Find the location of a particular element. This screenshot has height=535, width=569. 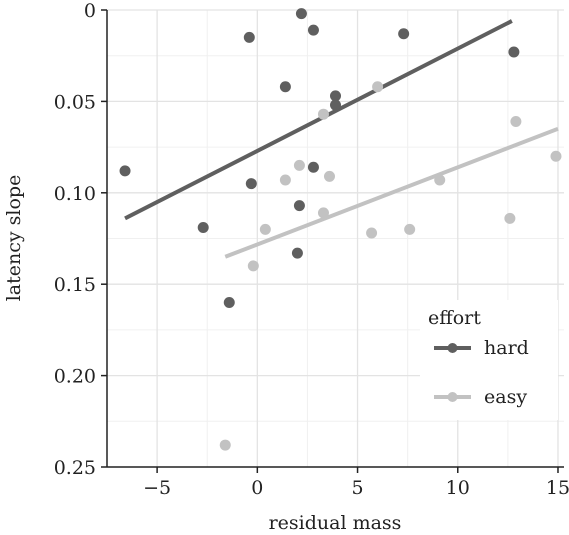

legend-key-hard-point is located at coordinates (453, 348).